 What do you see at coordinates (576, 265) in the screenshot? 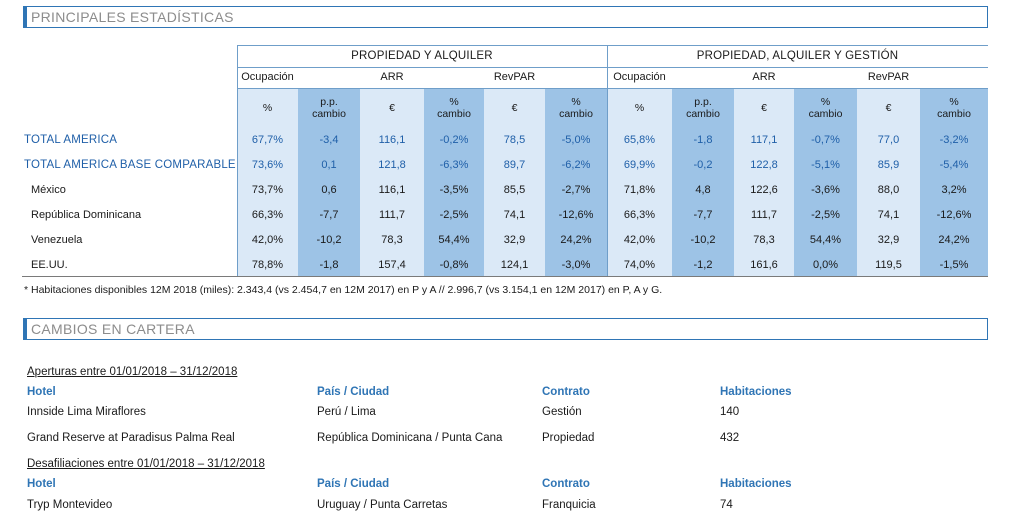
I see `table-cell: -3,0%` at bounding box center [576, 265].